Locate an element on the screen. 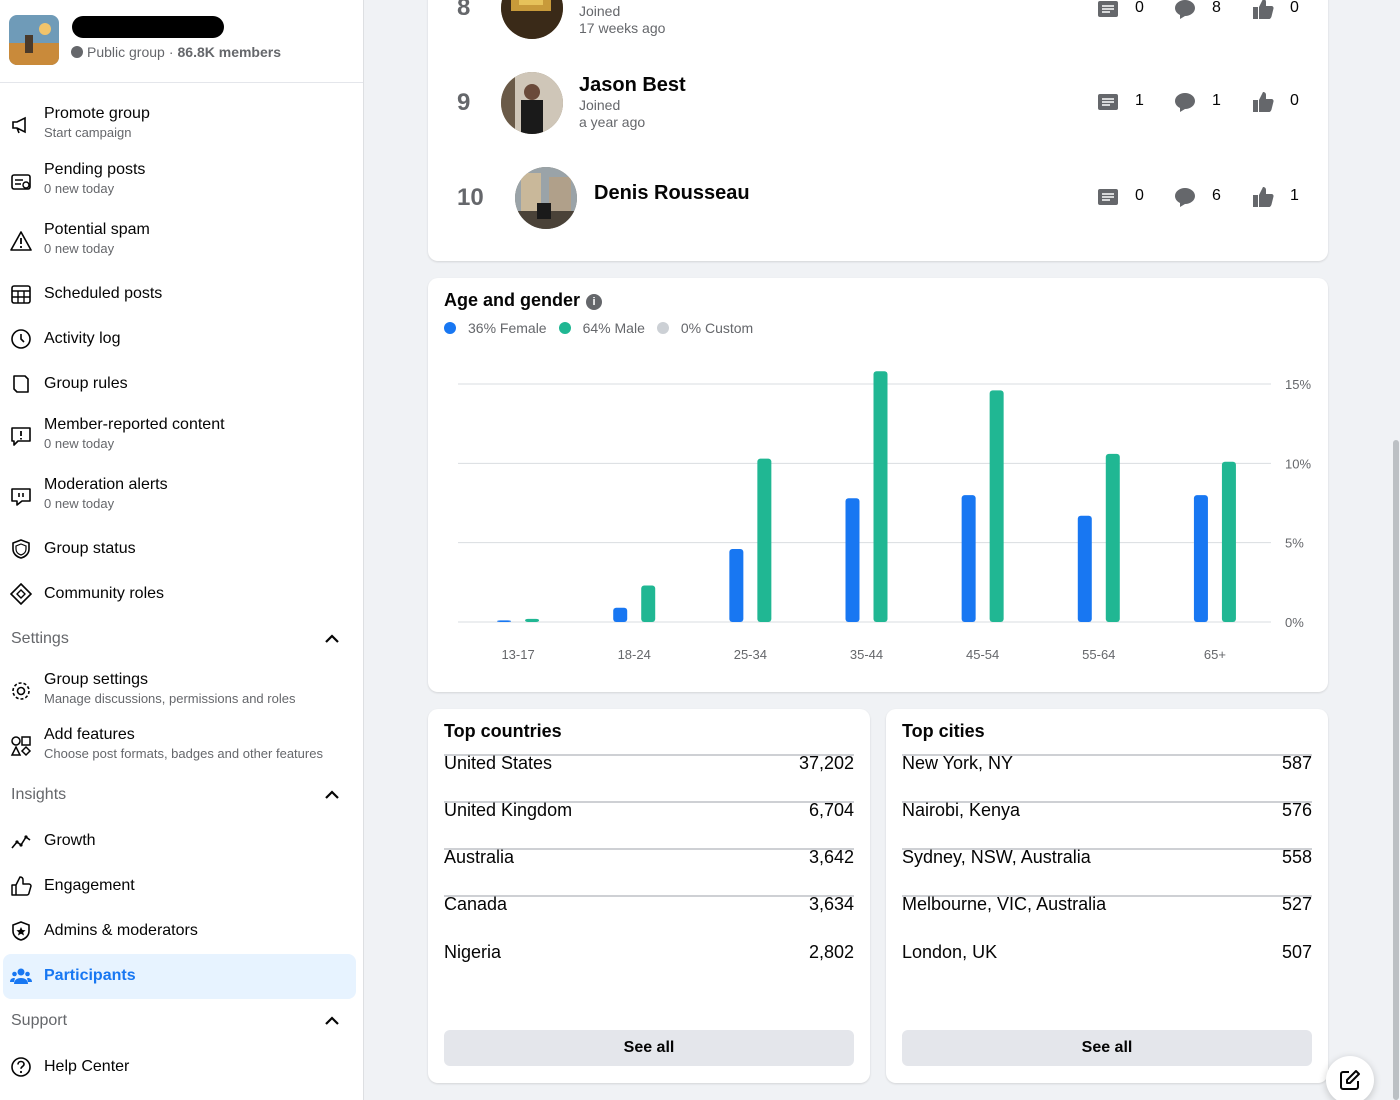 The image size is (1400, 1100). globe-icon is located at coordinates (77, 52).